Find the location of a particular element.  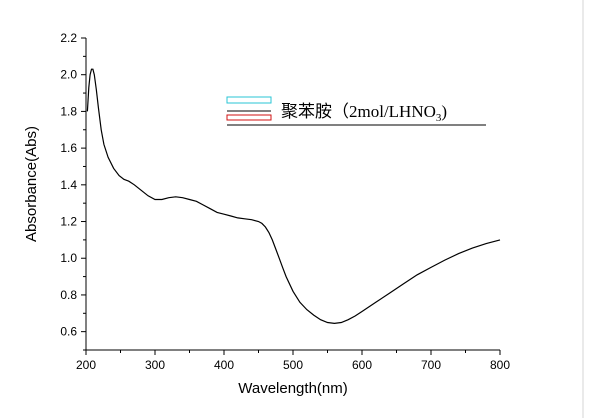

x-tick-label: 400 is located at coordinates (224, 365).